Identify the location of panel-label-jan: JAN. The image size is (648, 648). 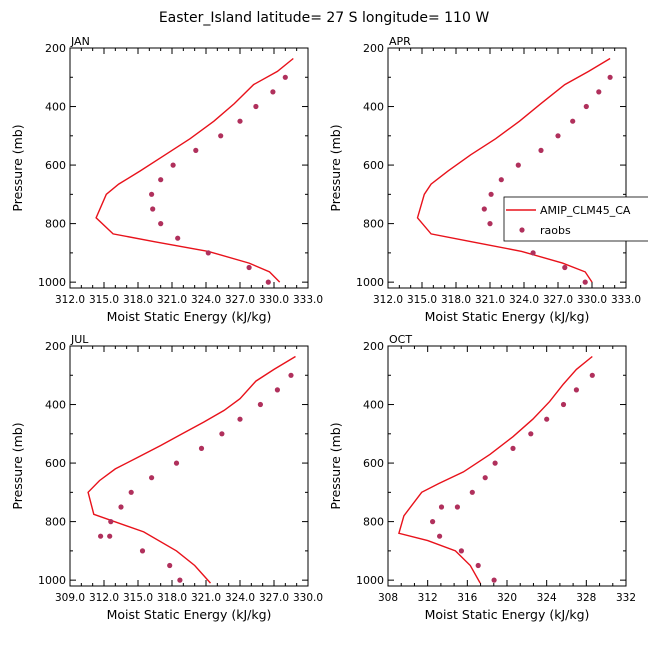
(80, 41).